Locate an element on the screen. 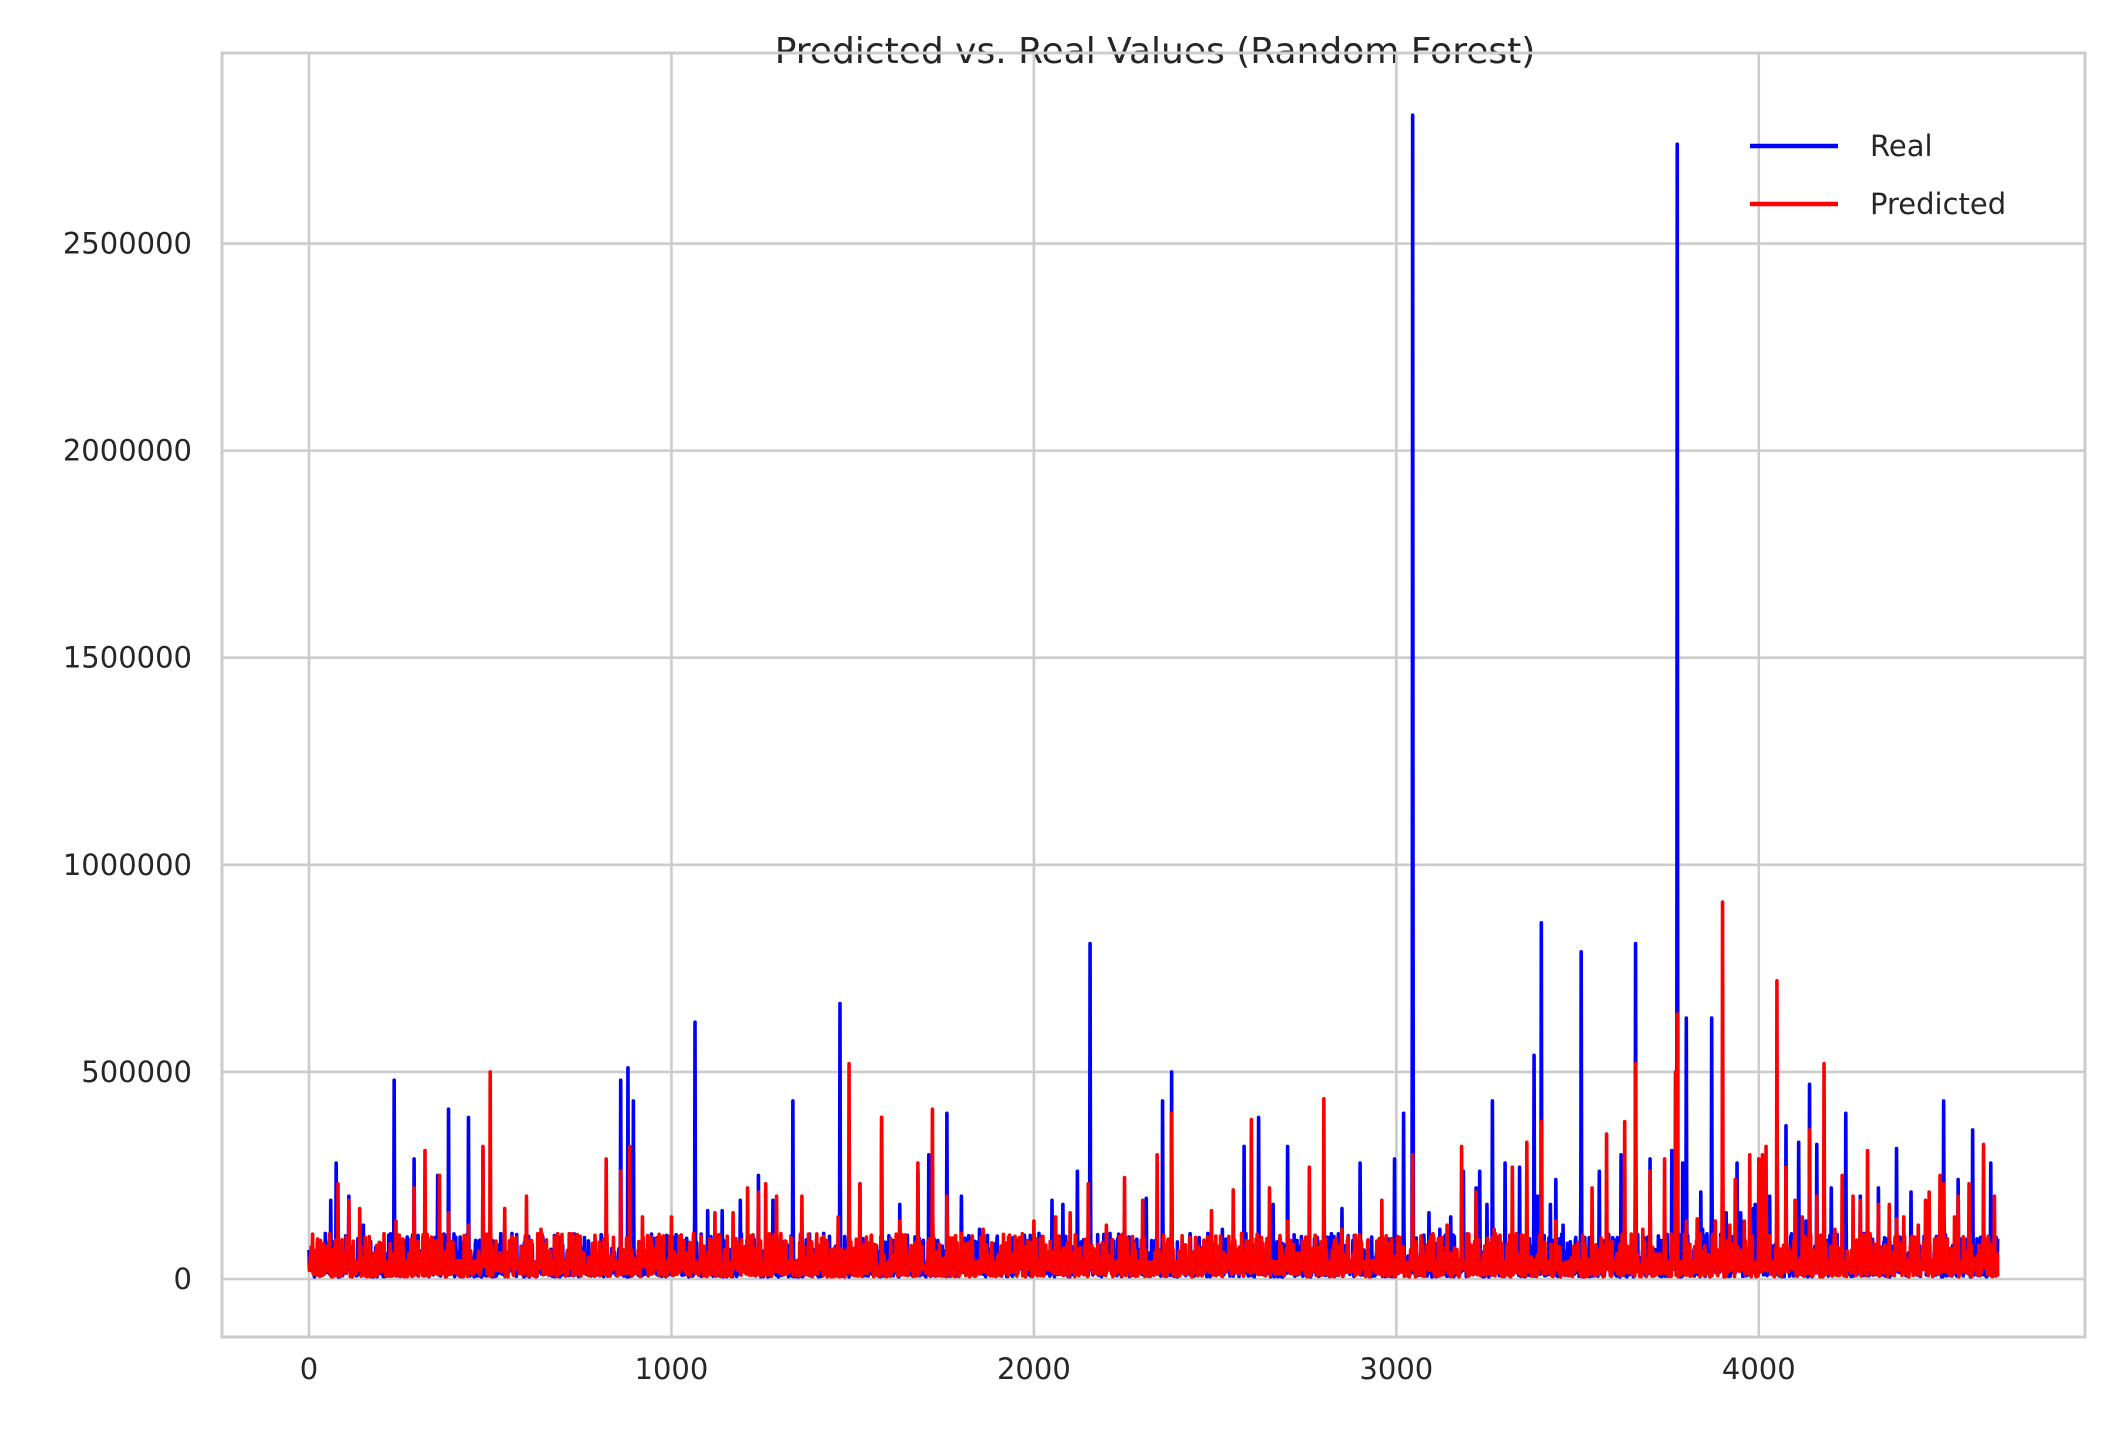 The height and width of the screenshot is (1434, 2111). legend-label-real: Real is located at coordinates (1901, 146).